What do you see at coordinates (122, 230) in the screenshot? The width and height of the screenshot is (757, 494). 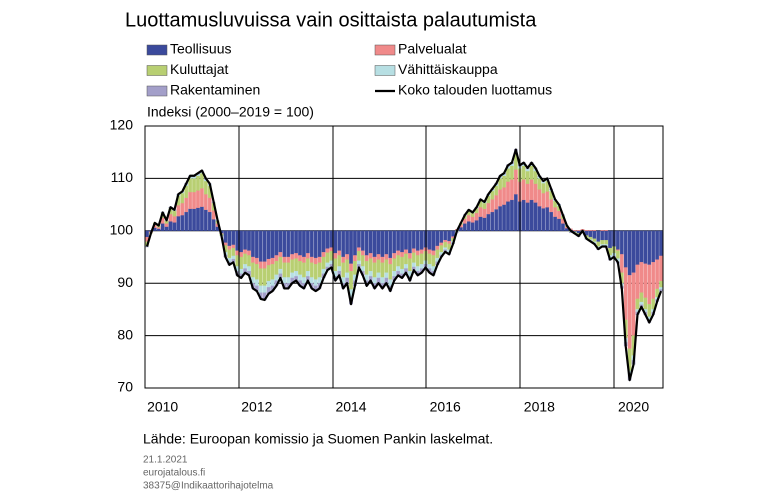 I see `y-tick-label: 100` at bounding box center [122, 230].